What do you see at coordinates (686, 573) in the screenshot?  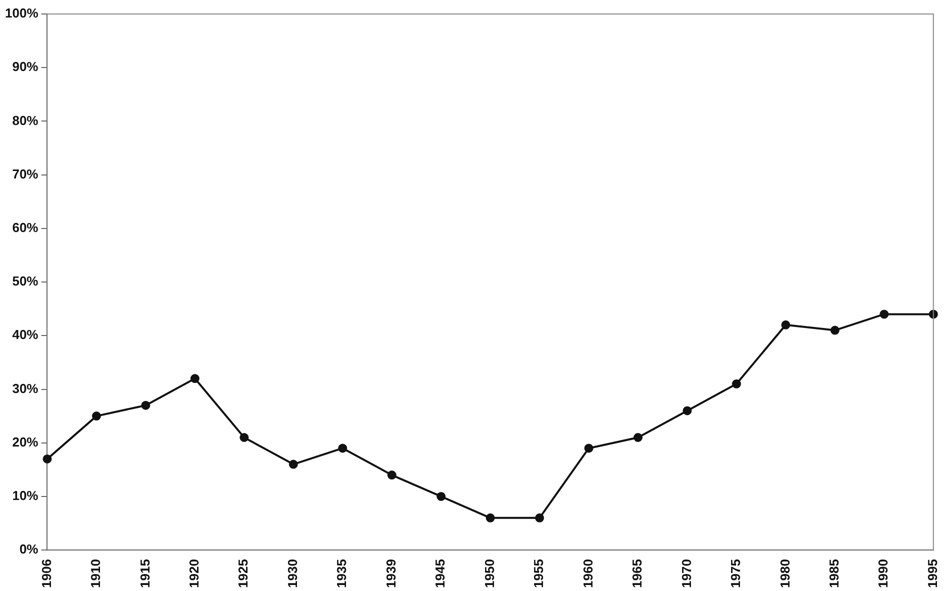 I see `x-tick-label: 1970` at bounding box center [686, 573].